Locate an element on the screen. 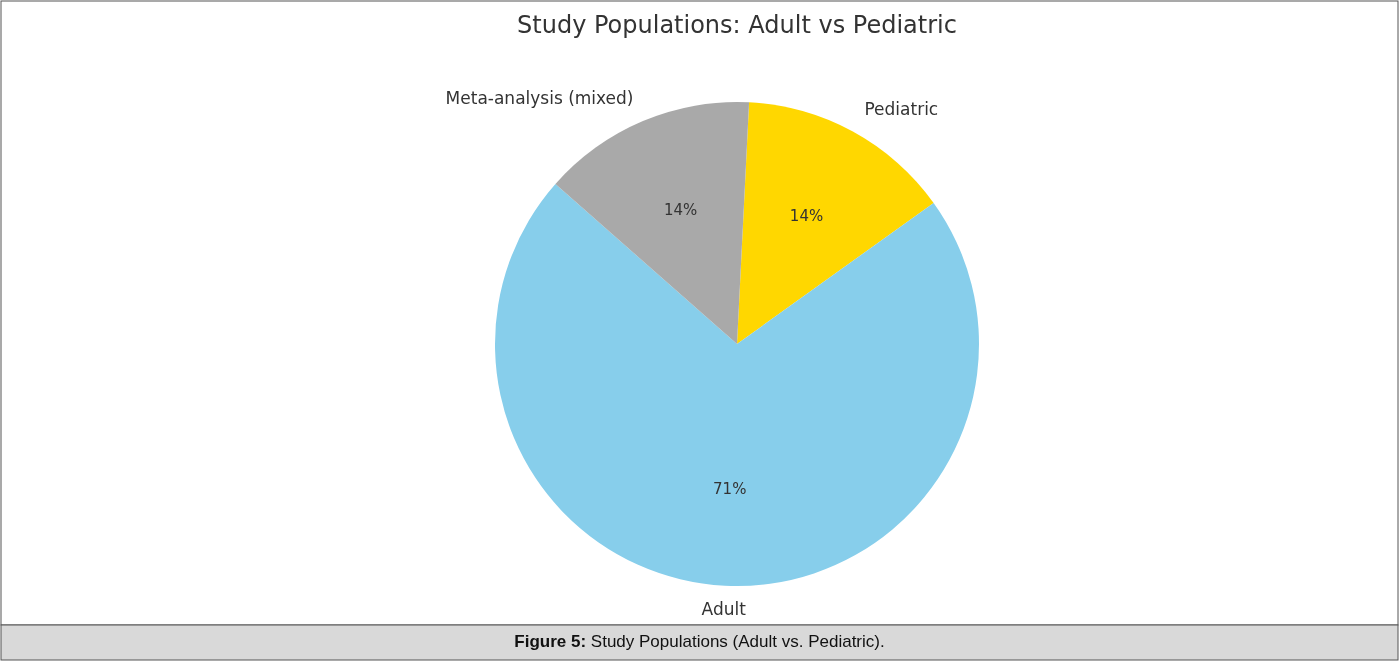 This screenshot has height=661, width=1399. slice-label: Pediatric is located at coordinates (901, 109).